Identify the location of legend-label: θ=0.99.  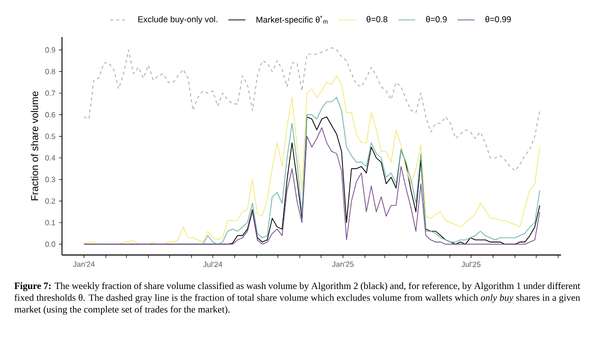
(498, 19).